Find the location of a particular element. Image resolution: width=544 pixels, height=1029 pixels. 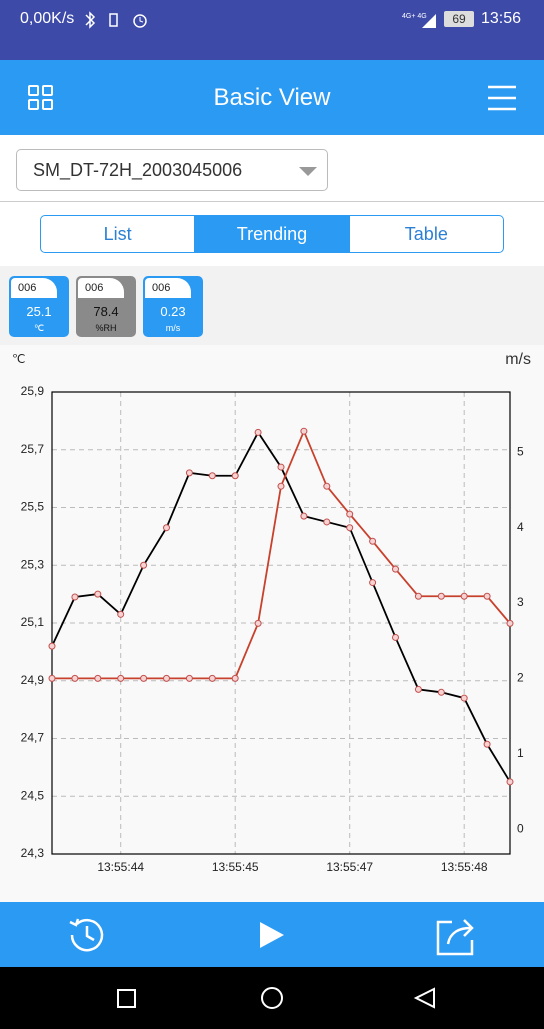

sensor-chips: 006 25.1 ℃ 006 78.4 %RH 006 0.23 m/s is located at coordinates (272, 306).